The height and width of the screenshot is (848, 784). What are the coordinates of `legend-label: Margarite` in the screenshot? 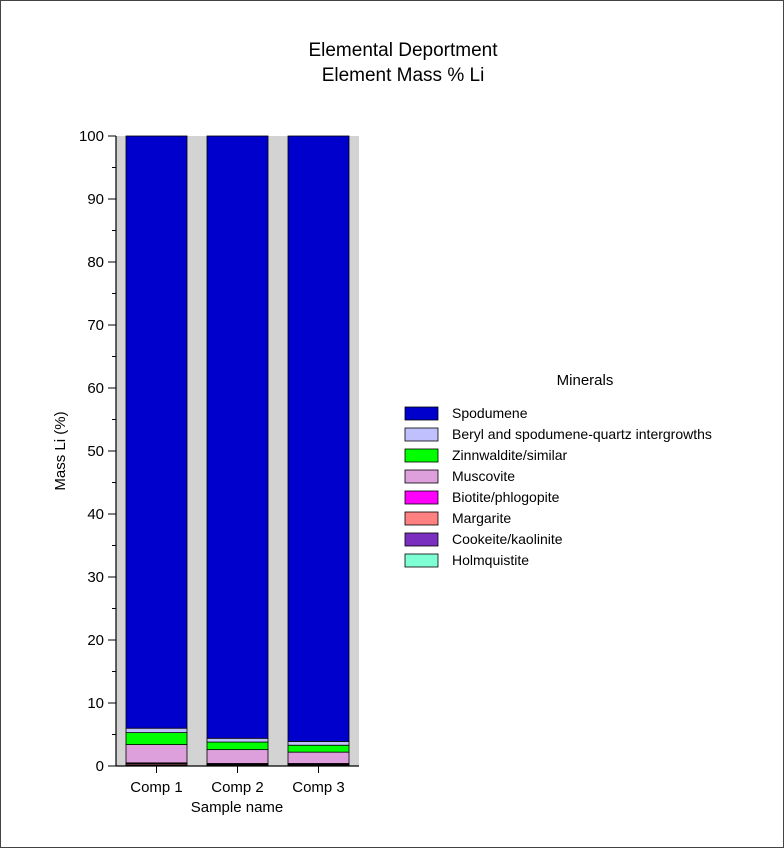 It's located at (481, 518).